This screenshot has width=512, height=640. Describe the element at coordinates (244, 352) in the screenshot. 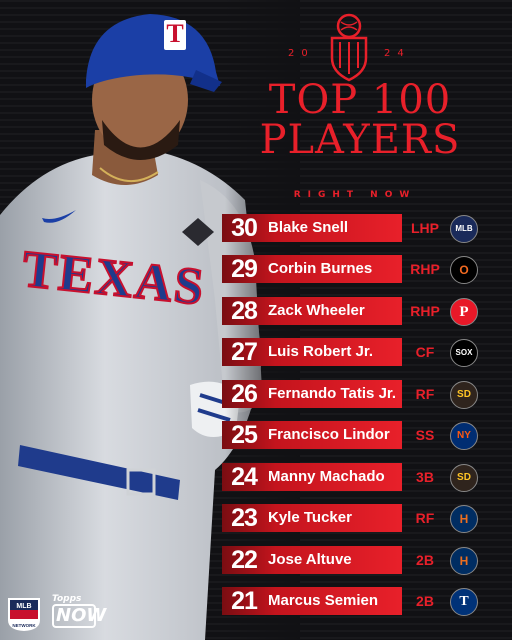

I see `player-rank: 27` at that location.